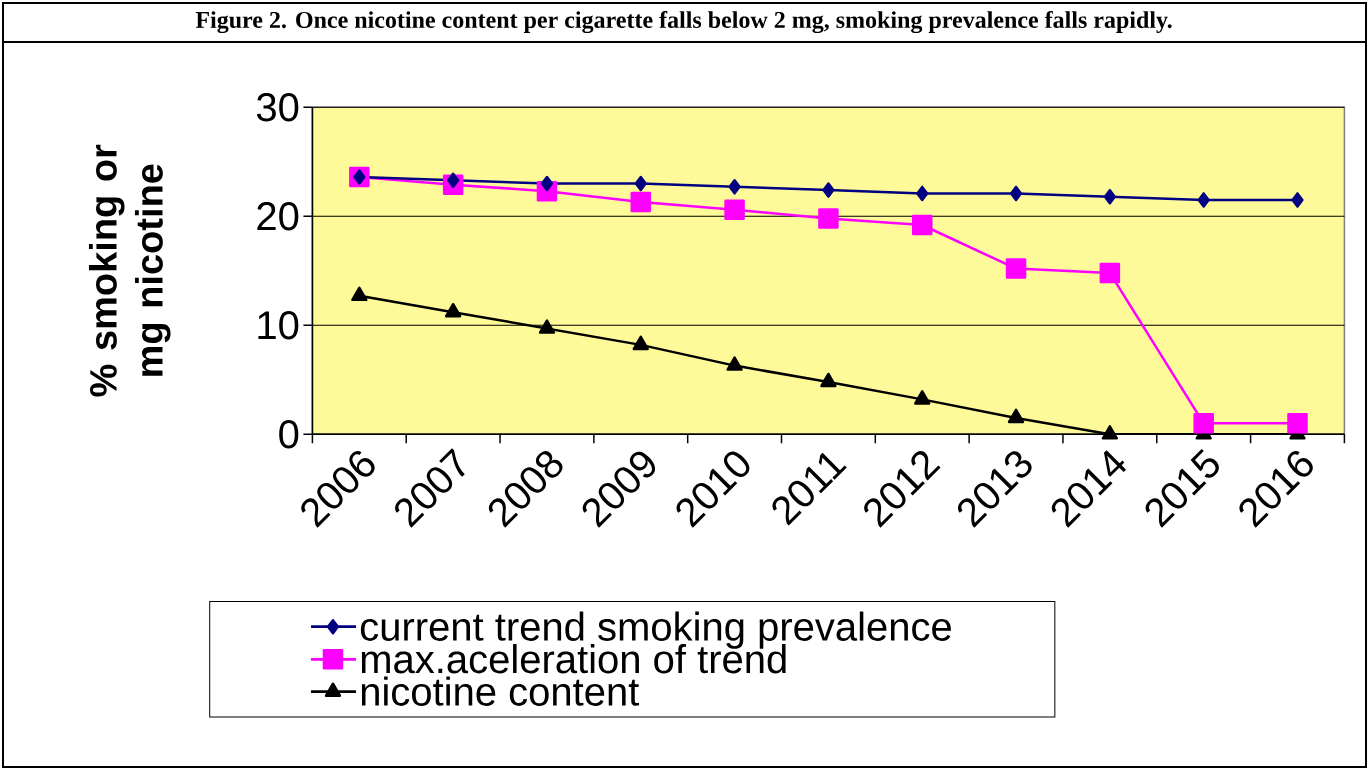 This screenshot has width=1369, height=770. What do you see at coordinates (500, 691) in the screenshot?
I see `legend-label: nicotine content` at bounding box center [500, 691].